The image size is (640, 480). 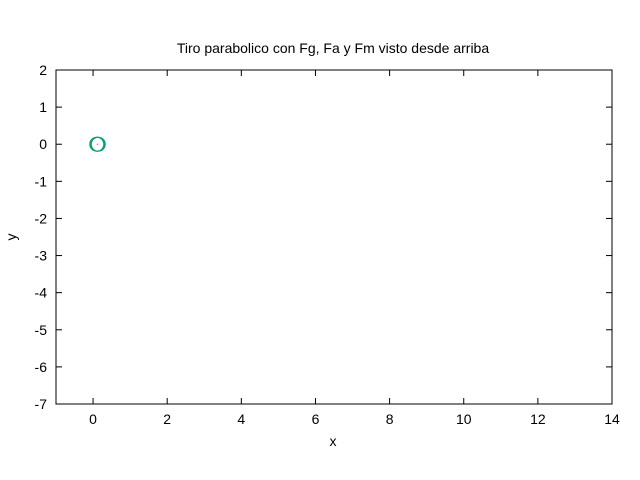 What do you see at coordinates (538, 419) in the screenshot?
I see `x-tick-label: 12` at bounding box center [538, 419].